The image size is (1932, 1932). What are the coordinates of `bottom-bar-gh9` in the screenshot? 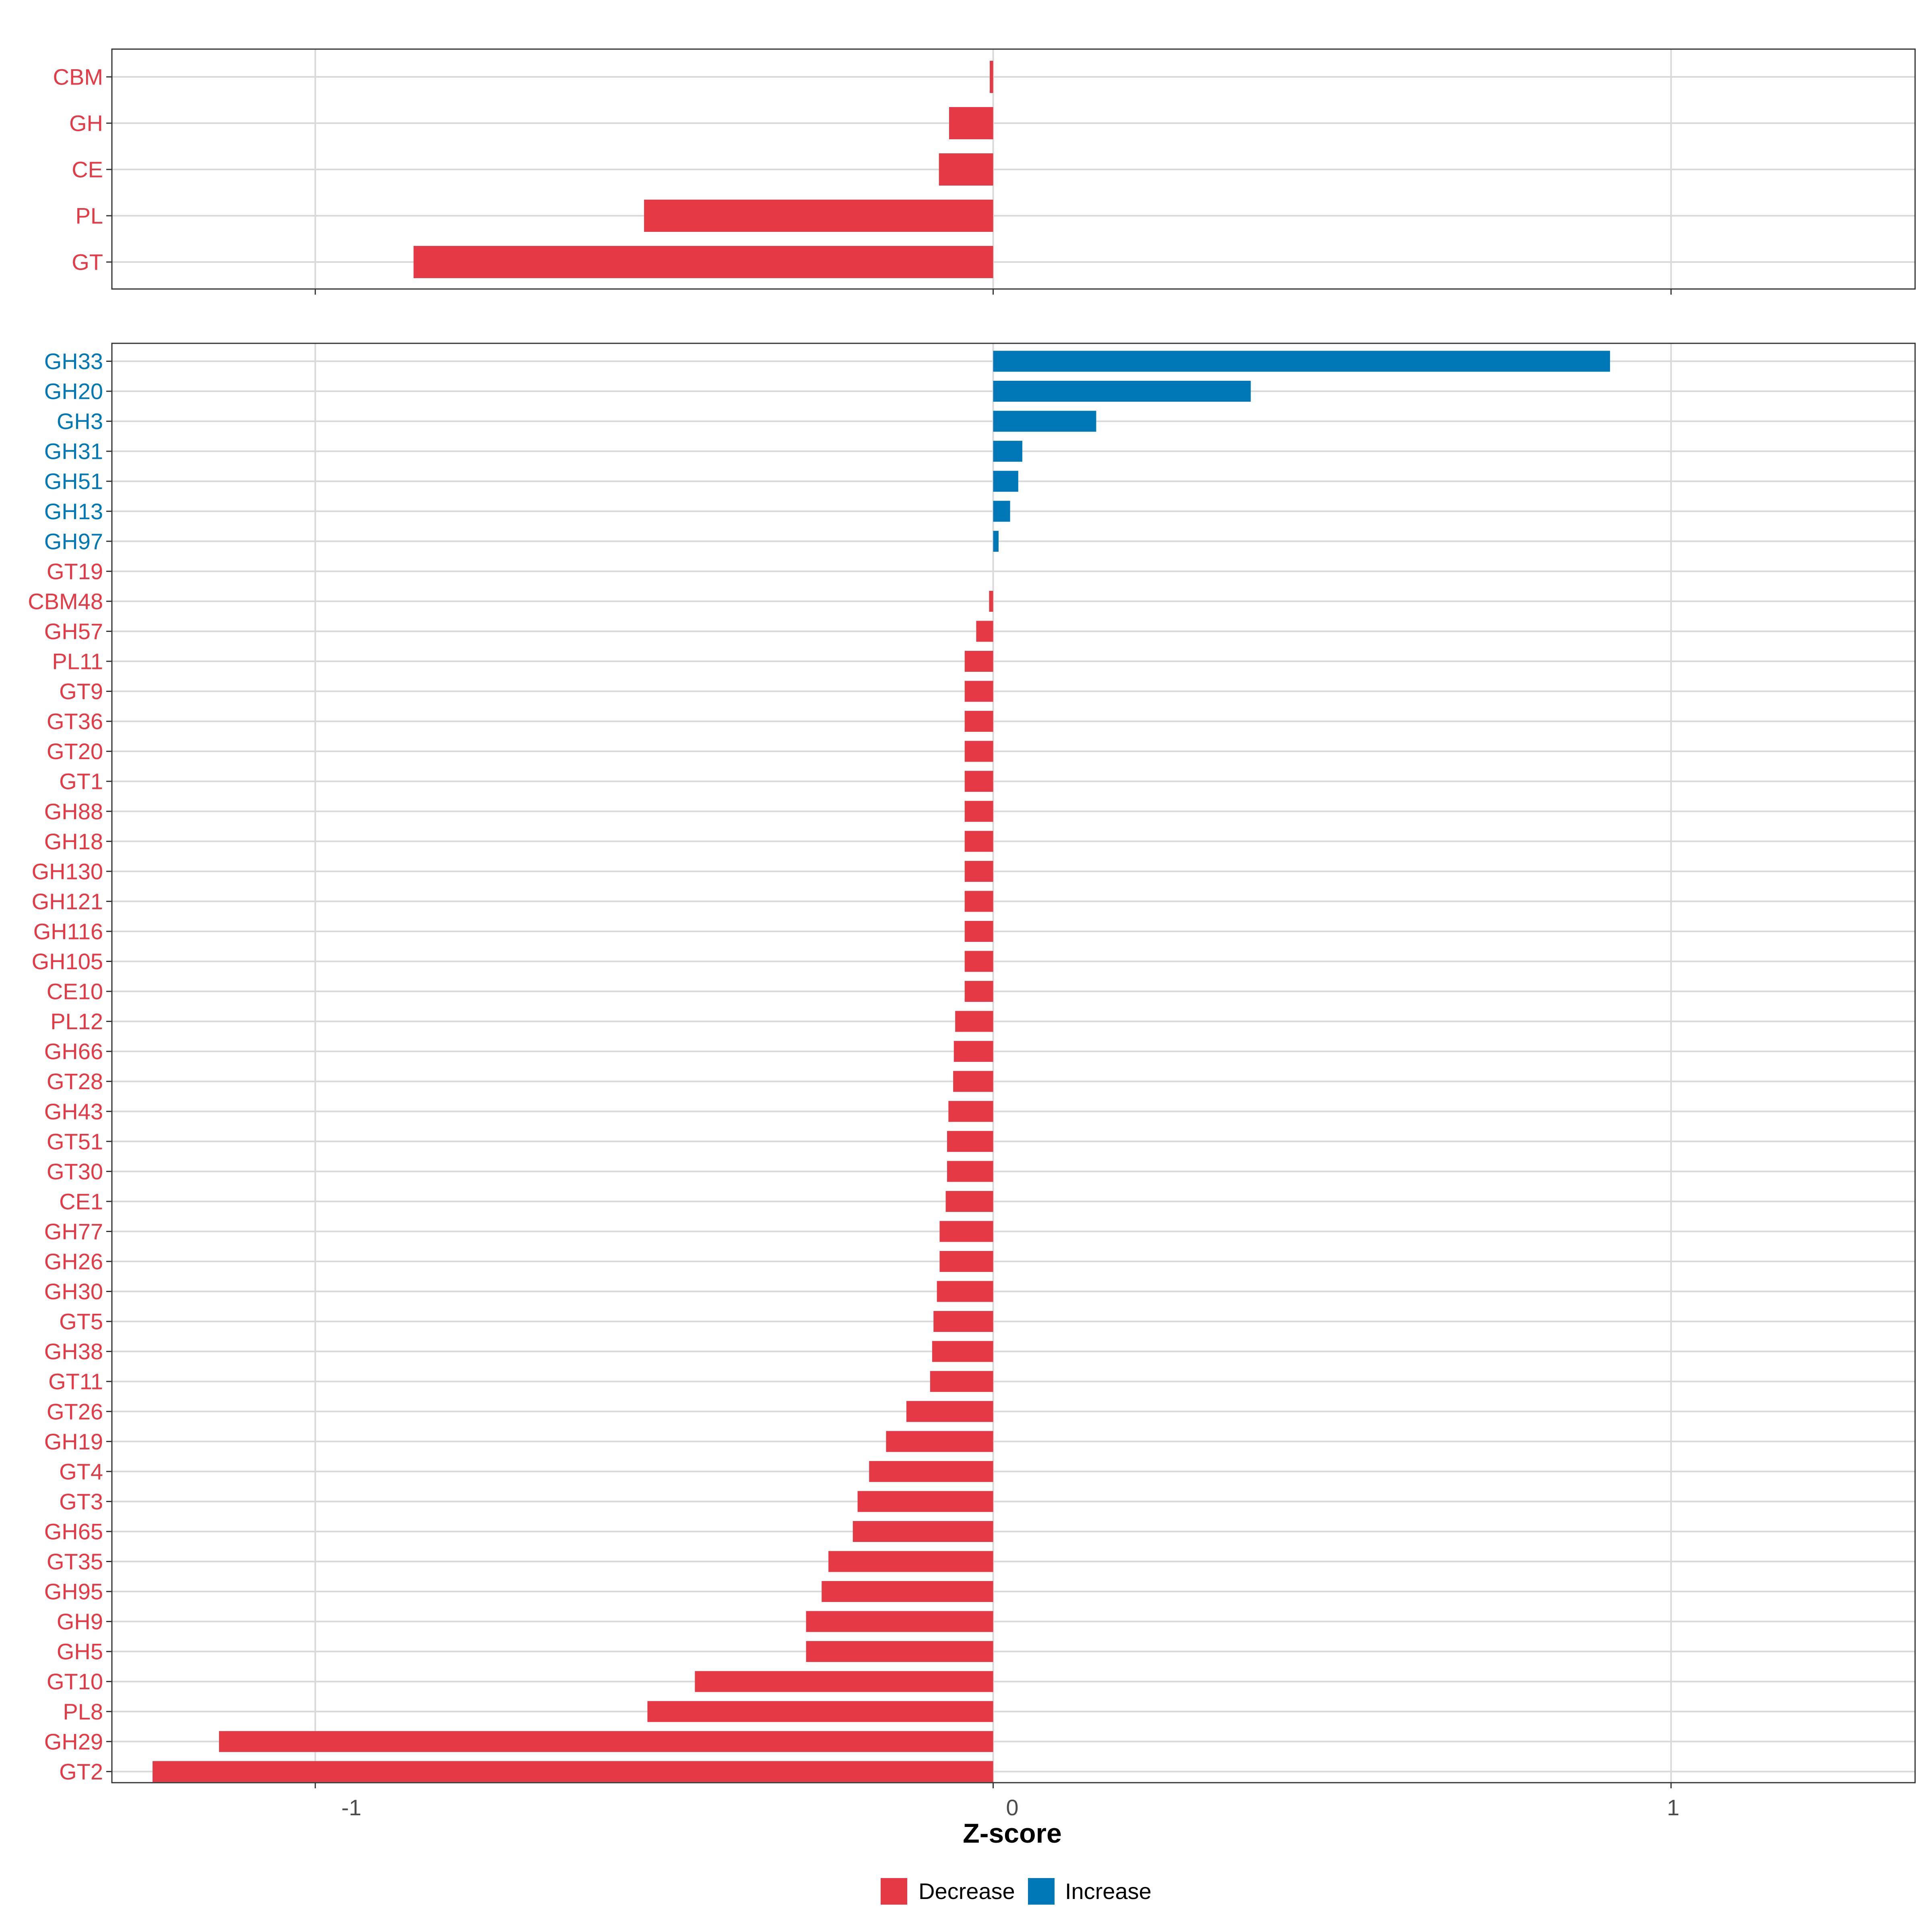 It's located at (899, 1621).